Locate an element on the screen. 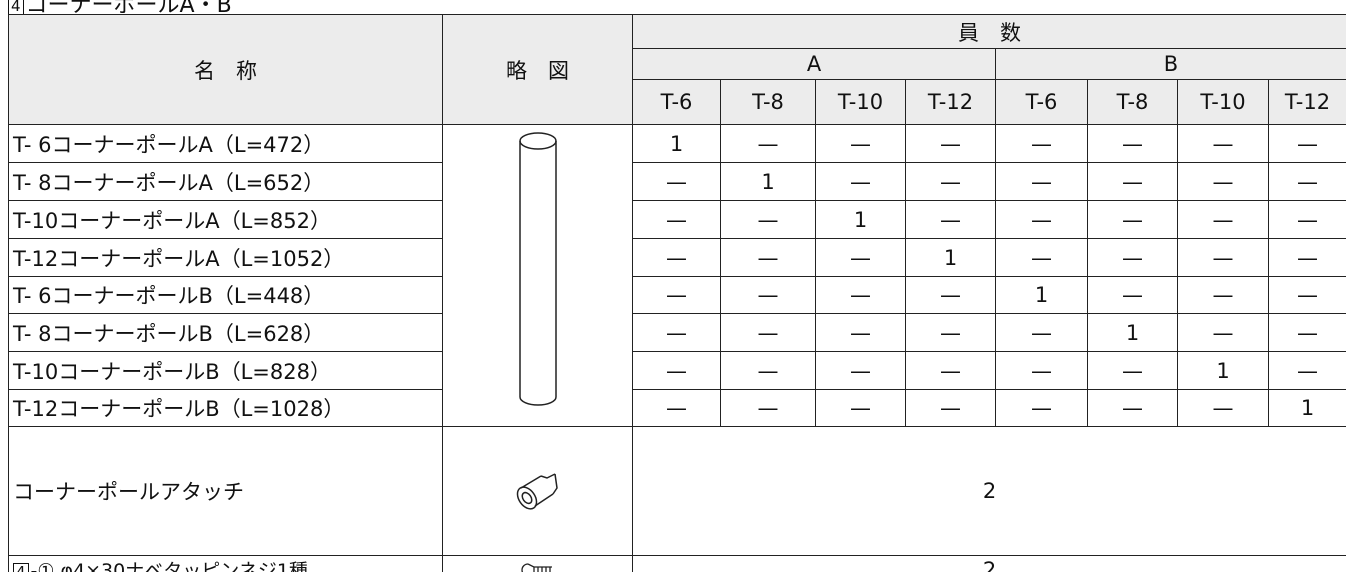 Image resolution: width=1346 pixels, height=572 pixels. table-row: T-10コーナーポールB（L=828） — — — — — —1— is located at coordinates (677, 370).